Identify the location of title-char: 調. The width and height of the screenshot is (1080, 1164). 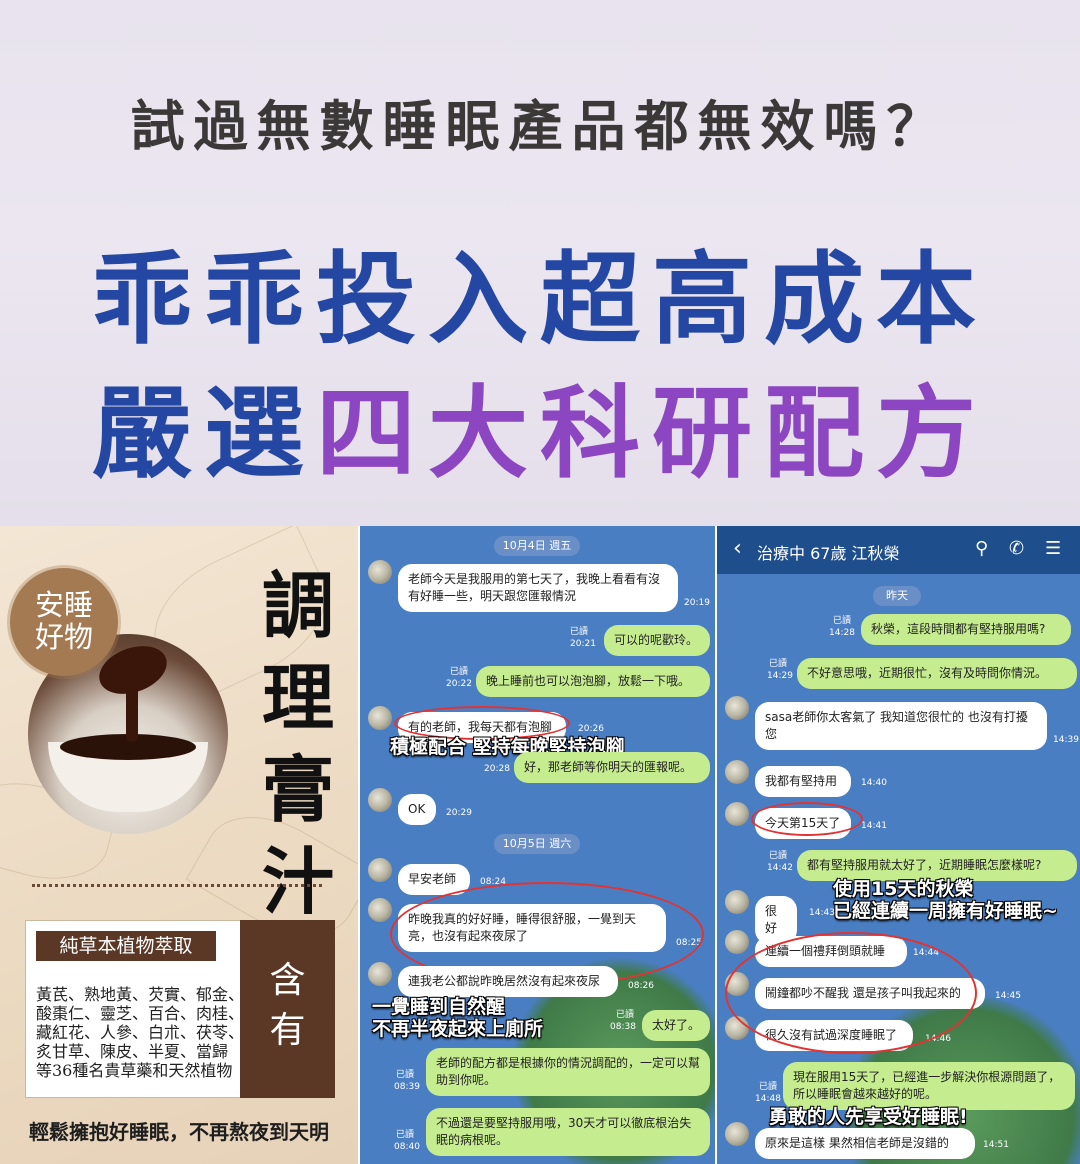
(297, 605).